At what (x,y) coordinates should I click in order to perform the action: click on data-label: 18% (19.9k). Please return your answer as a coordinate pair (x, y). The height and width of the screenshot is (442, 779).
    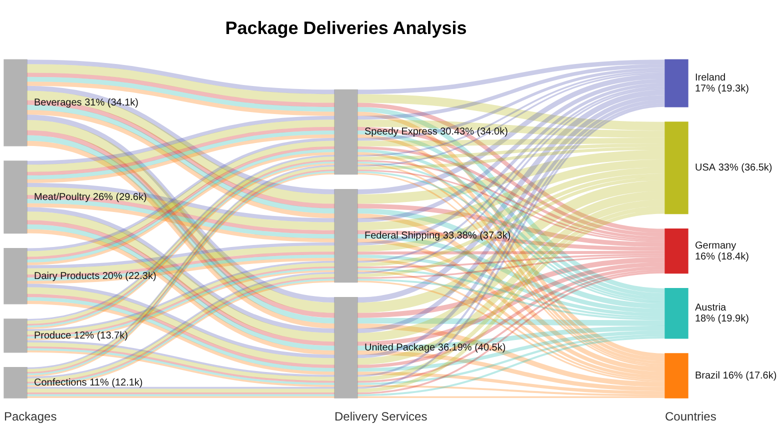
    Looking at the image, I should click on (722, 319).